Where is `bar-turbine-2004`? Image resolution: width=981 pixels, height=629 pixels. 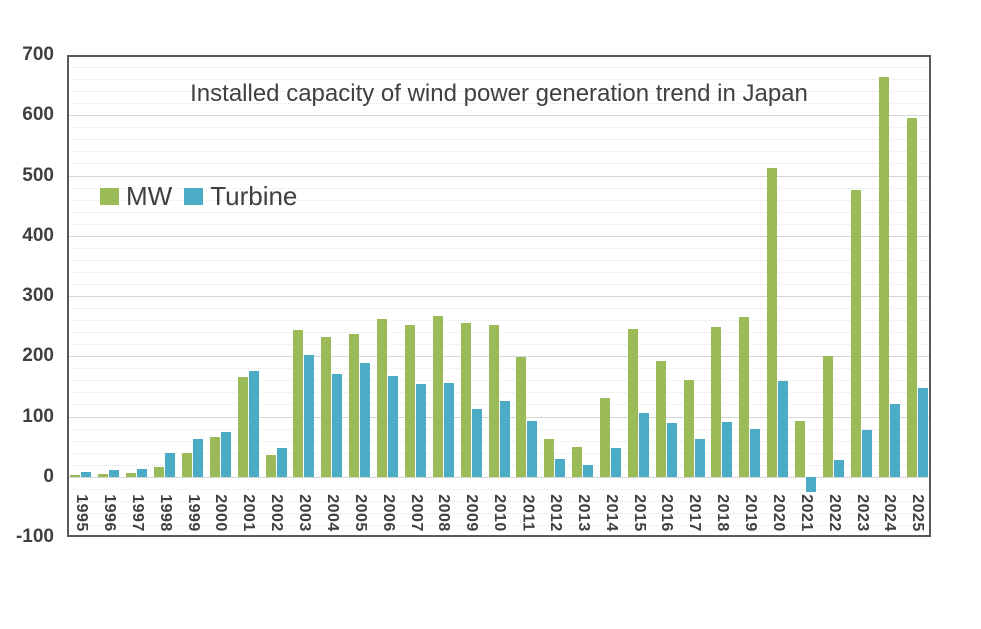 bar-turbine-2004 is located at coordinates (337, 425).